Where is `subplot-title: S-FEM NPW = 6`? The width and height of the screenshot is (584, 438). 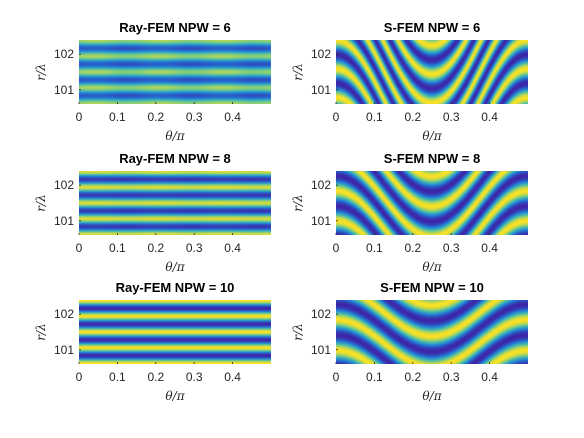 subplot-title: S-FEM NPW = 6 is located at coordinates (432, 27).